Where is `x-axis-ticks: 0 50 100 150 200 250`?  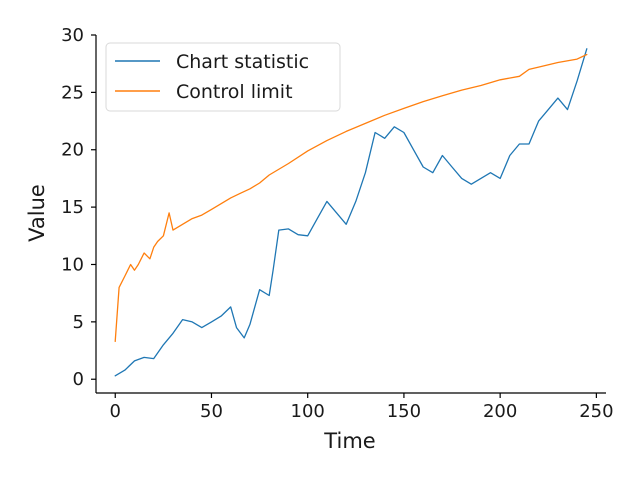 x-axis-ticks: 0 50 100 150 200 250 is located at coordinates (362, 407).